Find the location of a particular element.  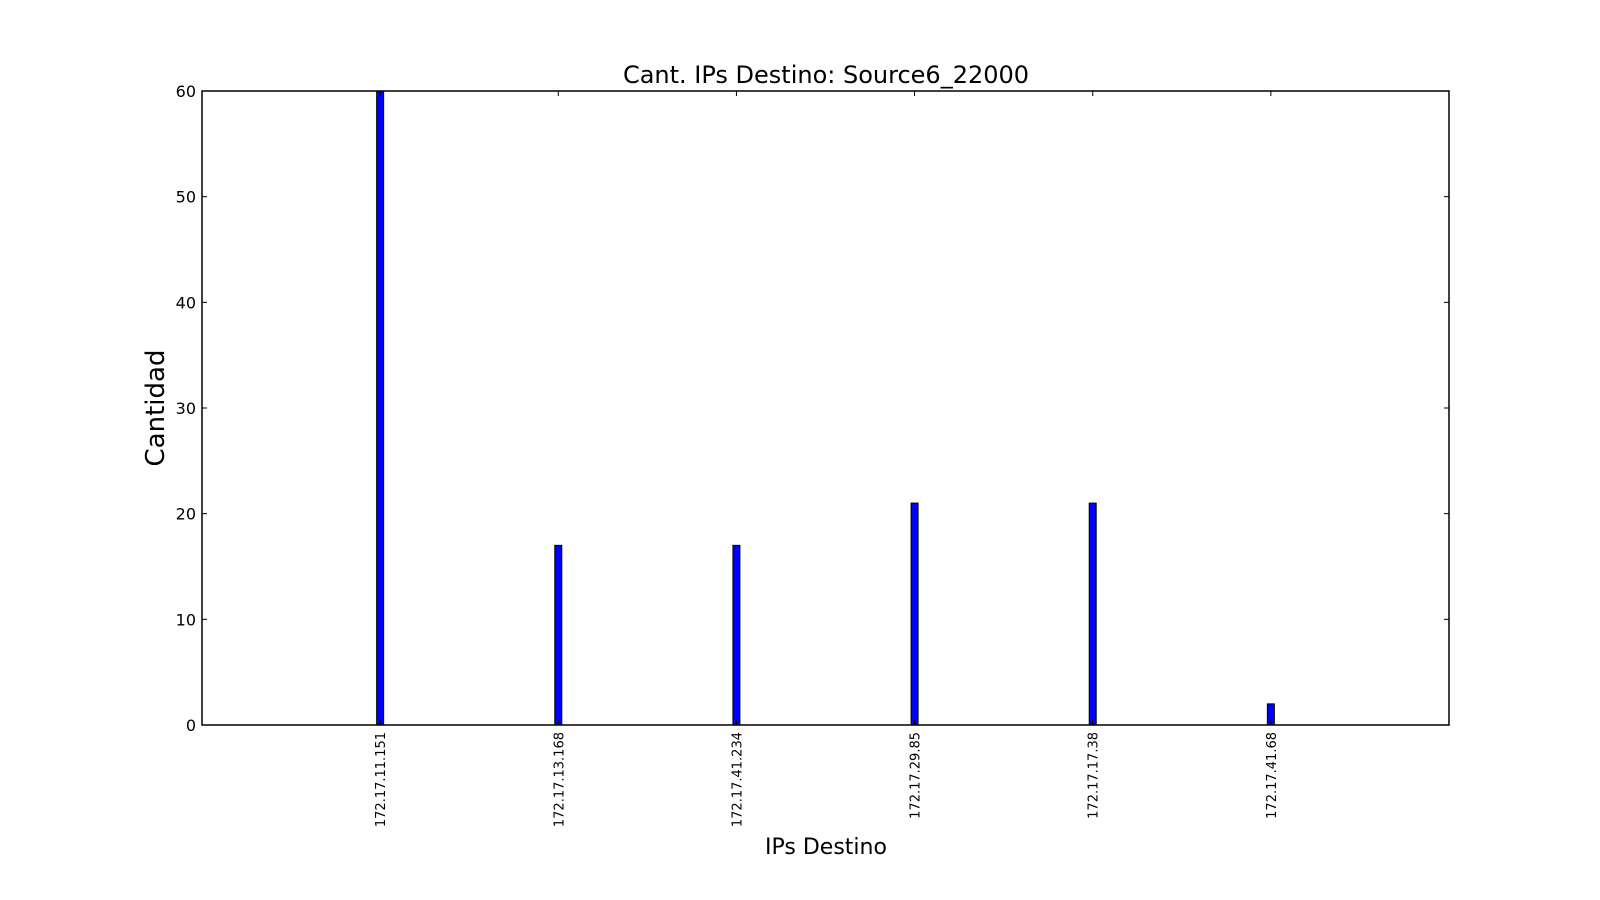

x-tick-label: 172.17.41.68 is located at coordinates (1272, 775).